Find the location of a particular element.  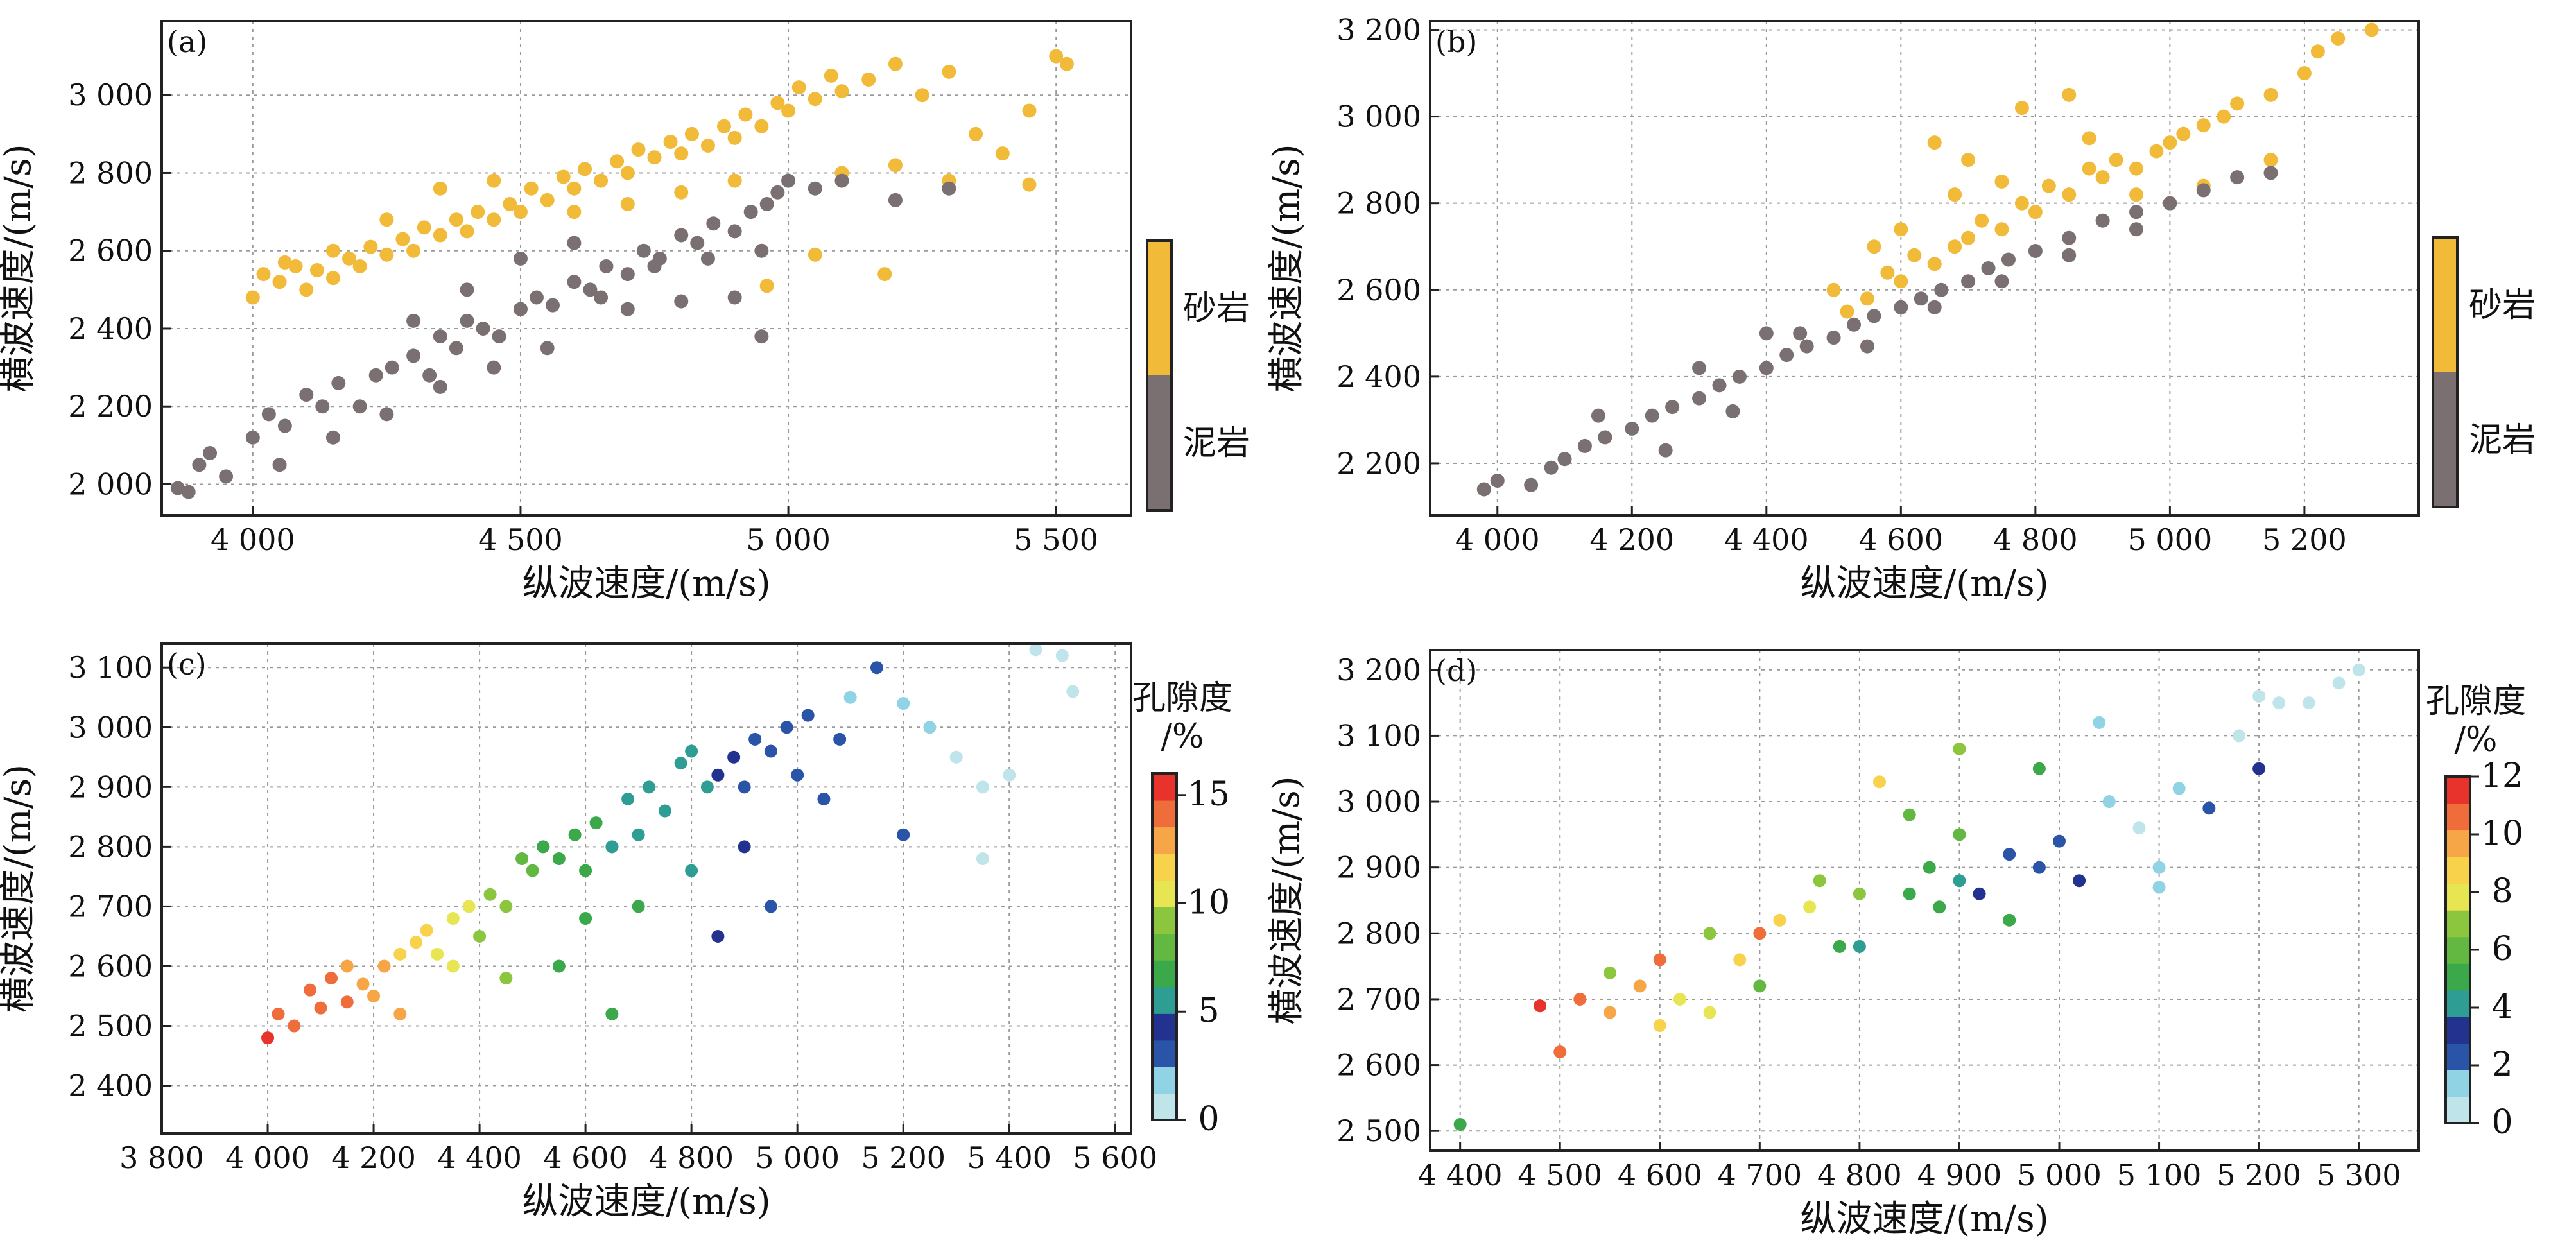

colorbar-tick-label: 0 is located at coordinates (2502, 1122).